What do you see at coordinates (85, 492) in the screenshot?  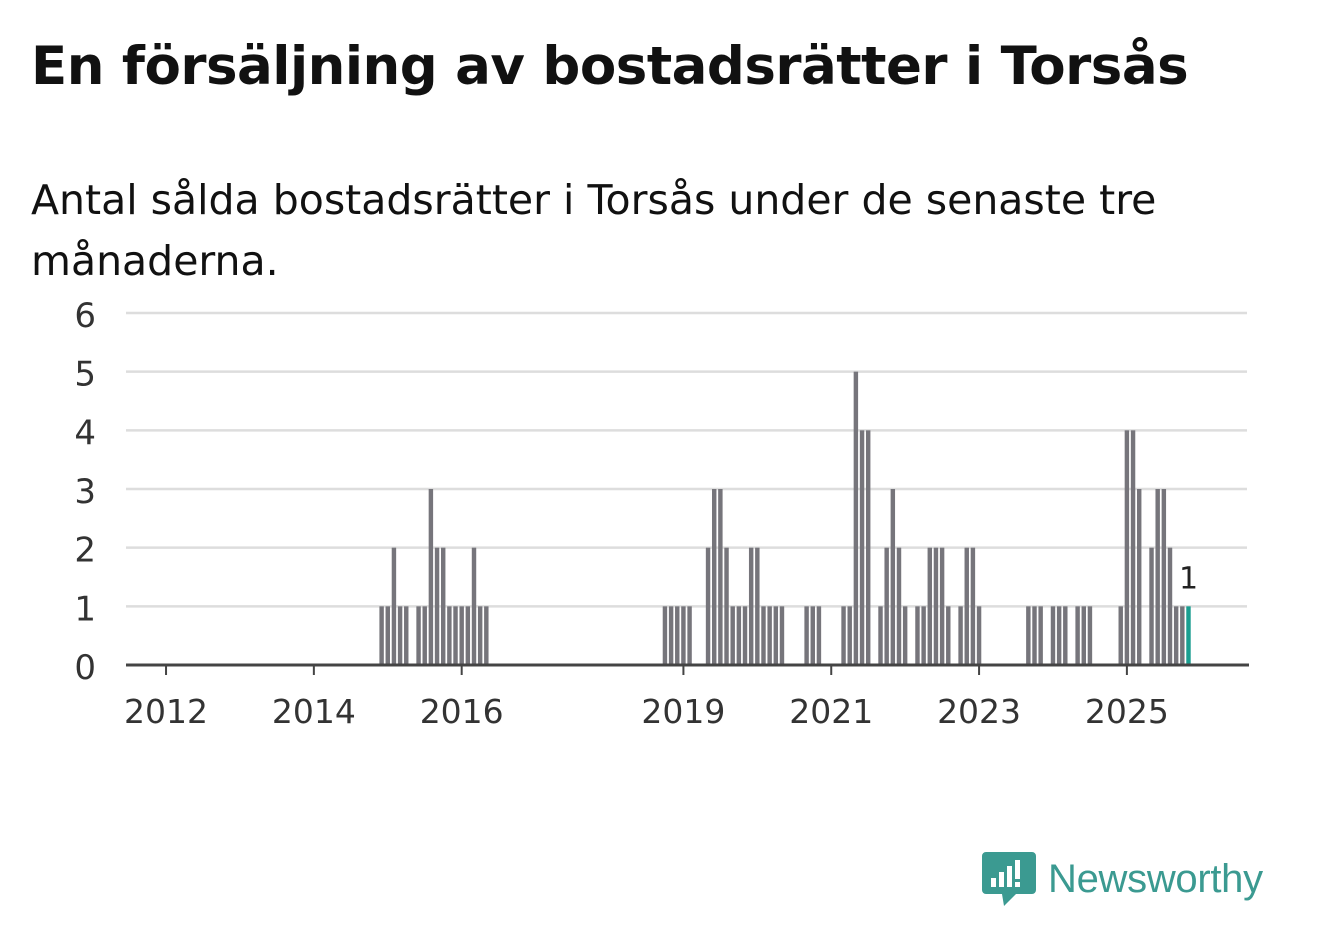 I see `y-tick-label: 3` at bounding box center [85, 492].